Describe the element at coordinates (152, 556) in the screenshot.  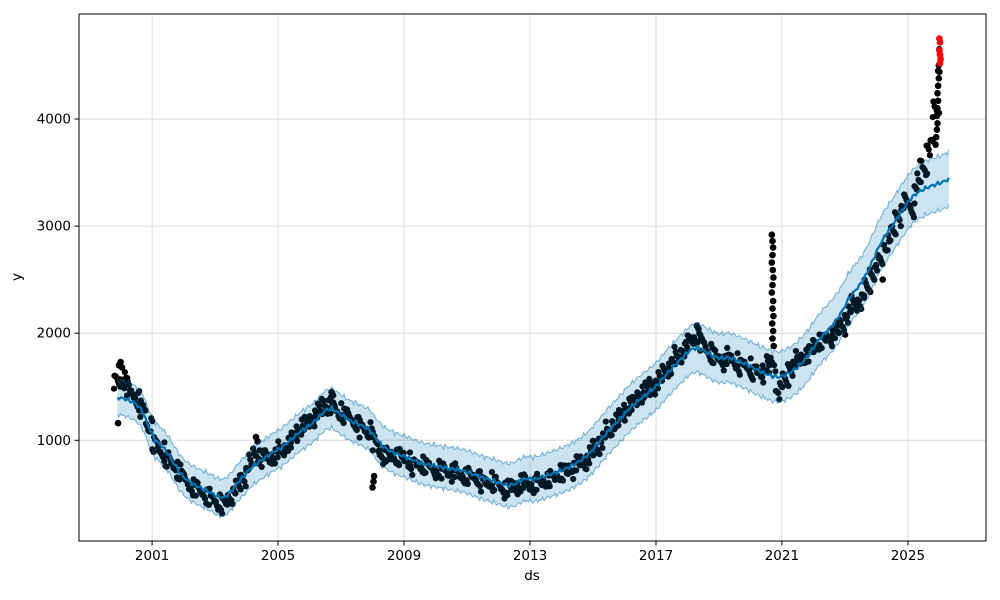
I see `x-tick-label: 2001` at that location.